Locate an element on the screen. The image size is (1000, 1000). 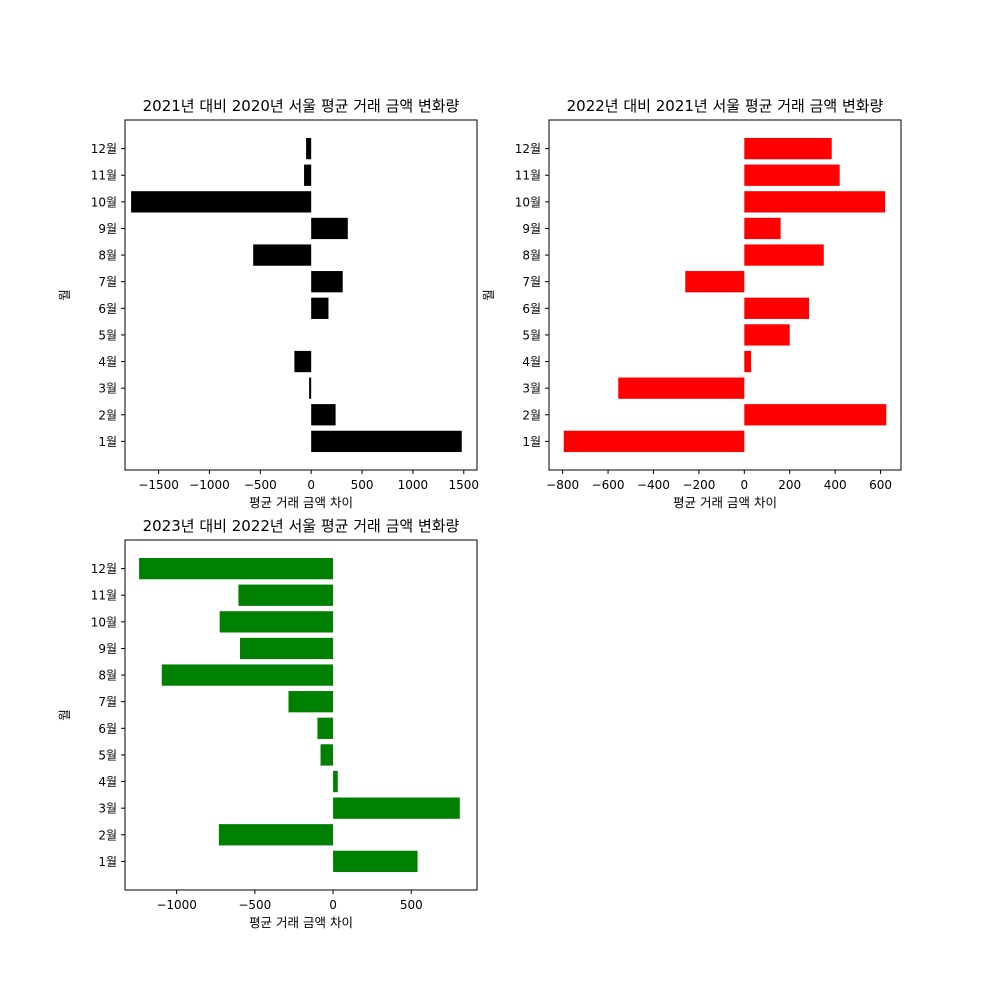
chart-title: 2022년 대비 2021년 서울 평균 거래 금액 변화량 is located at coordinates (725, 106).